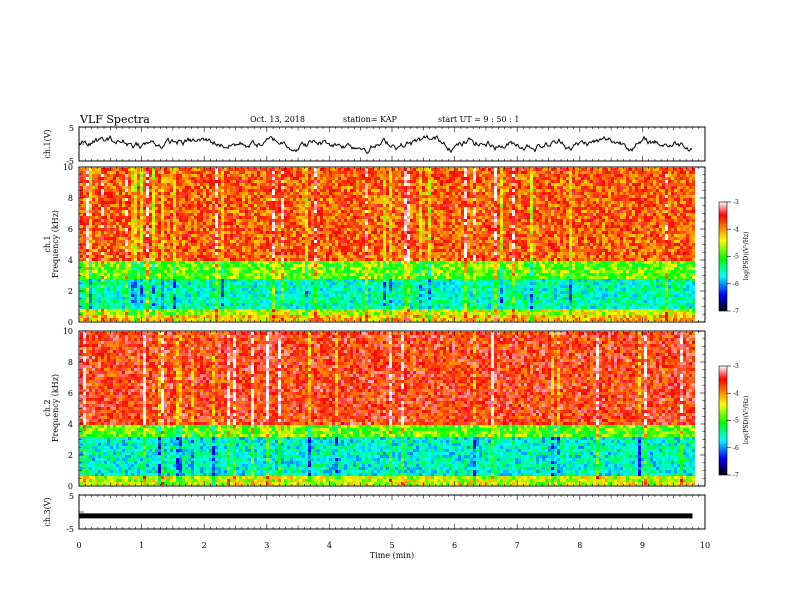  What do you see at coordinates (454, 545) in the screenshot?
I see `x-tick-label: 6` at bounding box center [454, 545].